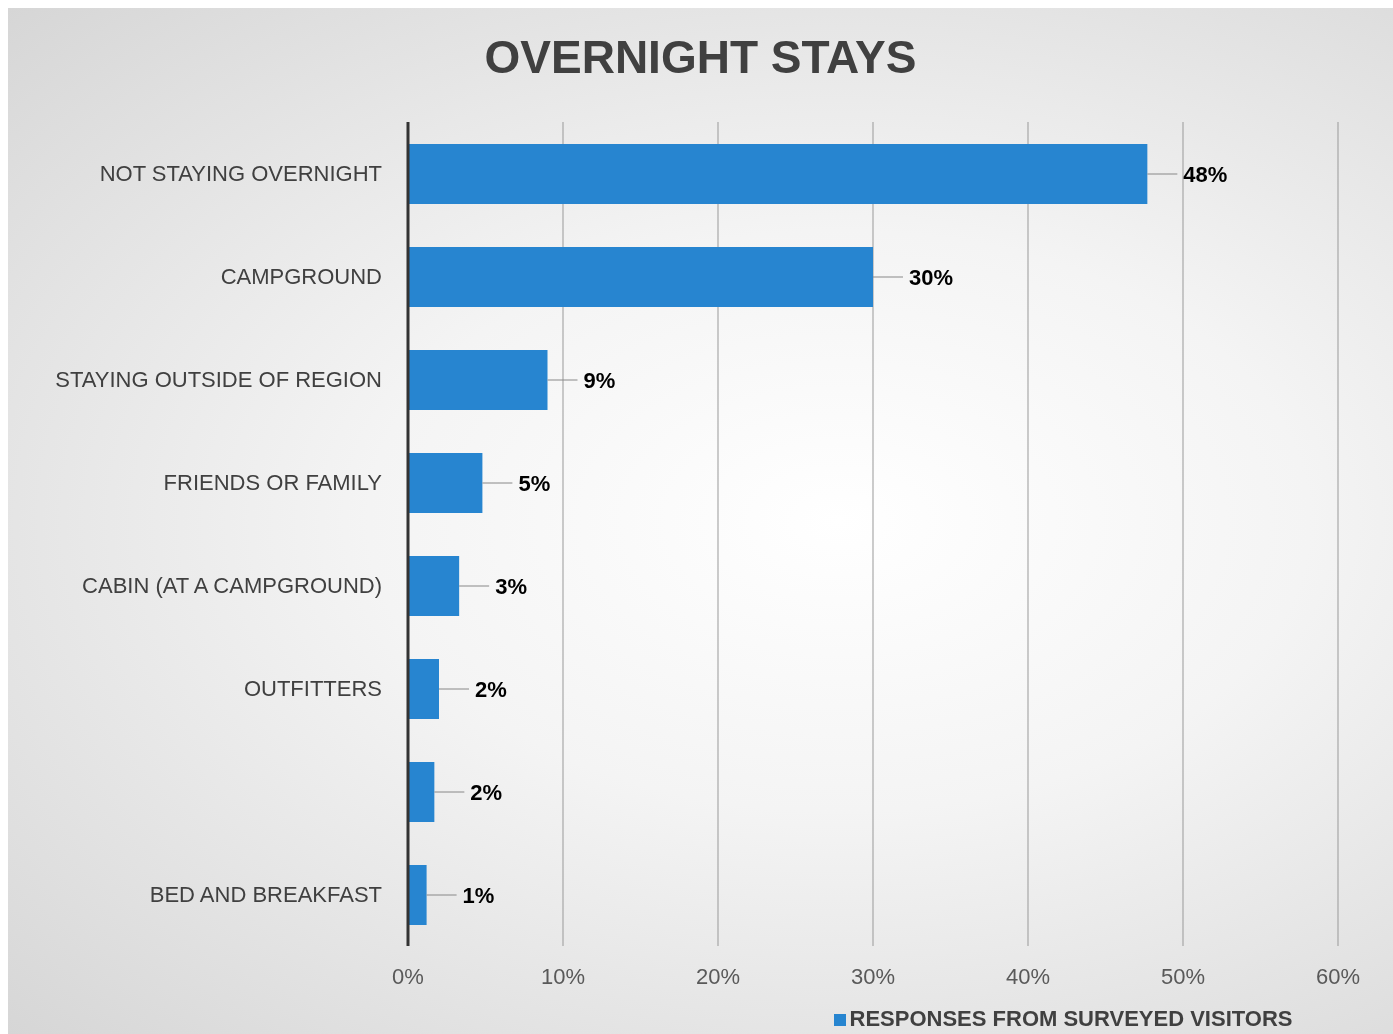  Describe the element at coordinates (232, 586) in the screenshot. I see `y-tick-label: CABIN (AT A CAMPGROUND)` at that location.